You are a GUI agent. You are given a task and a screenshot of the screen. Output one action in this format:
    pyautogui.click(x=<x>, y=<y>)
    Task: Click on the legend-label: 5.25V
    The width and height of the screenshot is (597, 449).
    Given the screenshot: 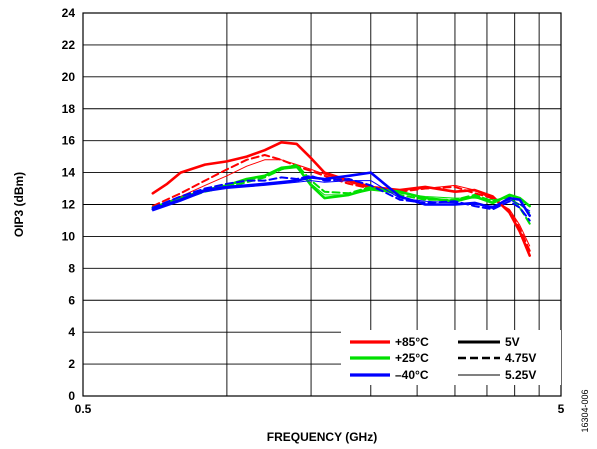 What is the action you would take?
    pyautogui.click(x=520, y=375)
    